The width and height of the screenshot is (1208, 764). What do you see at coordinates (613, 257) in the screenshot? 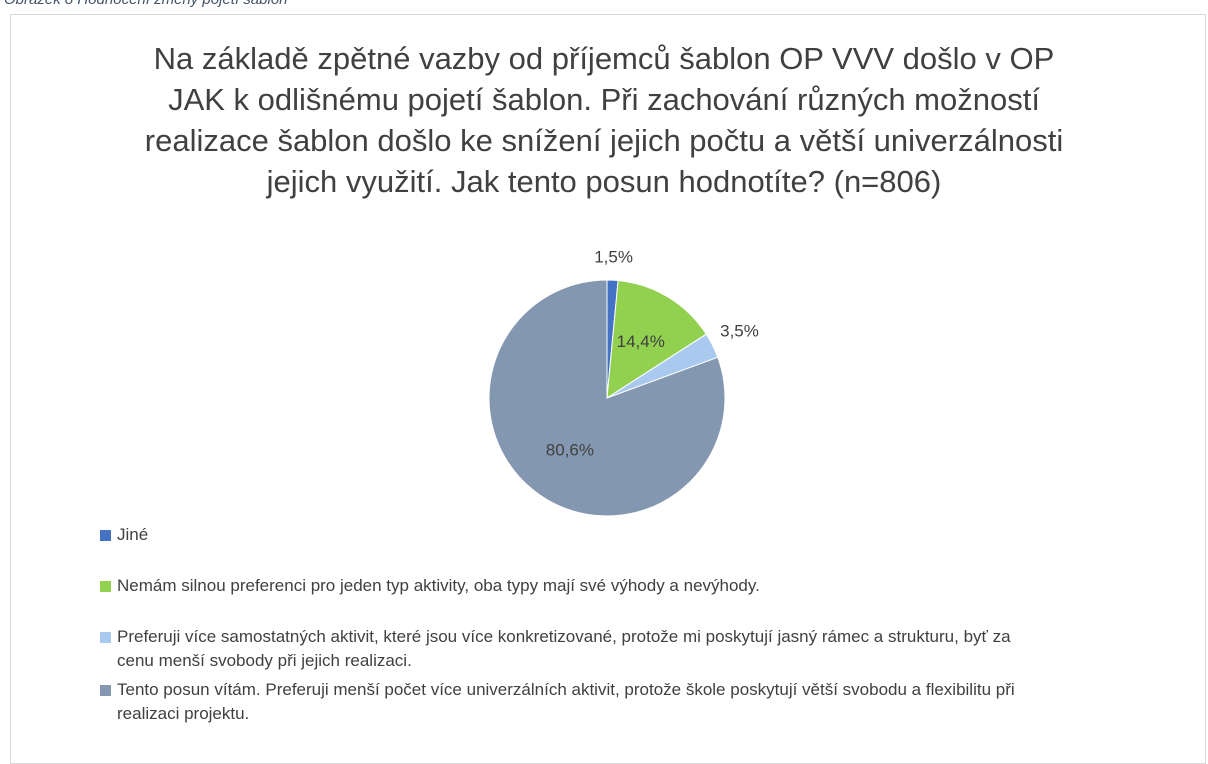
I see `data-label: 1,5%` at bounding box center [613, 257].